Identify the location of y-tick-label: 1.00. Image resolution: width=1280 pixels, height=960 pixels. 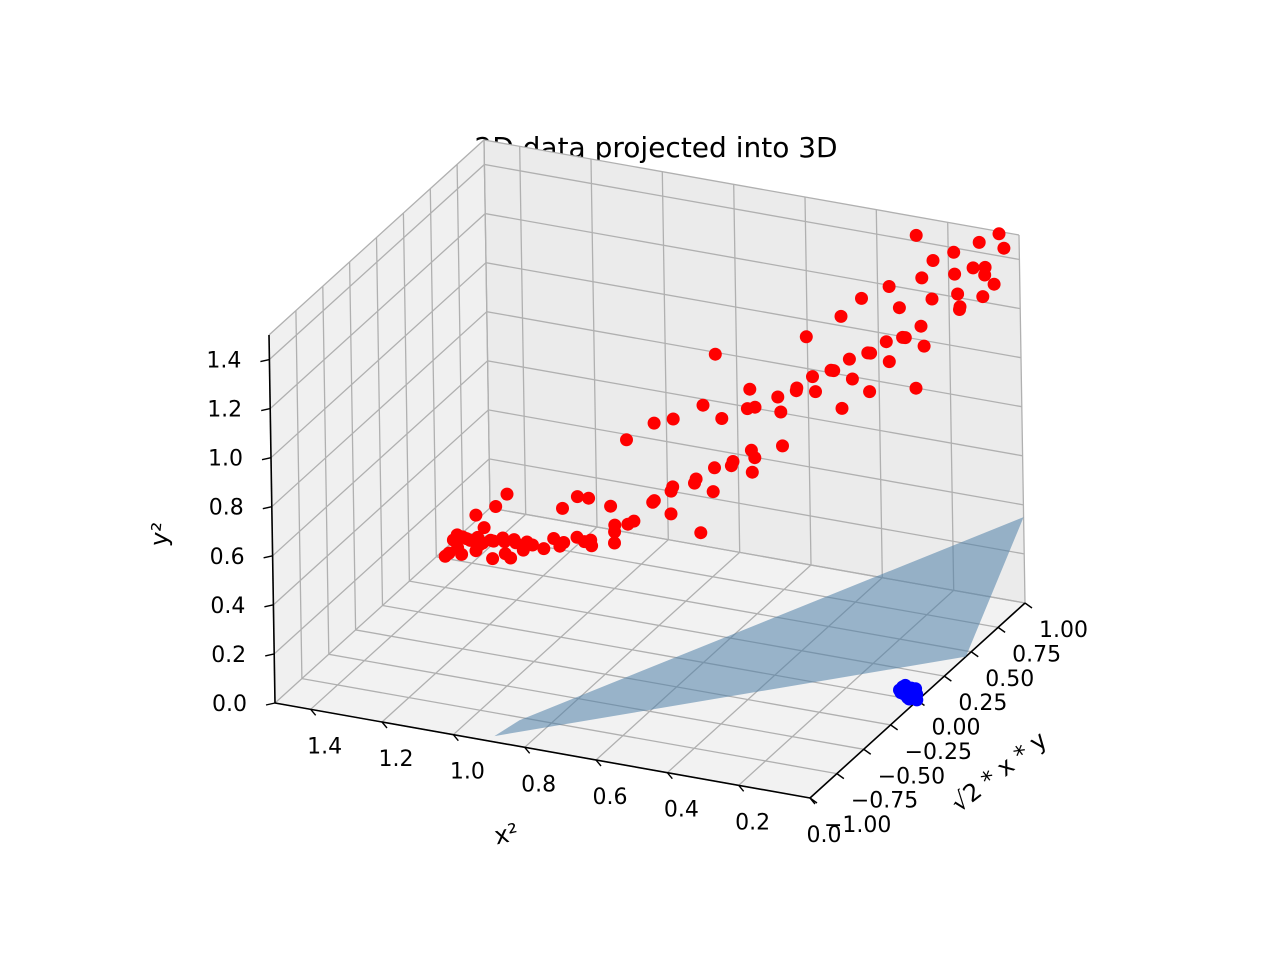
(1063, 630).